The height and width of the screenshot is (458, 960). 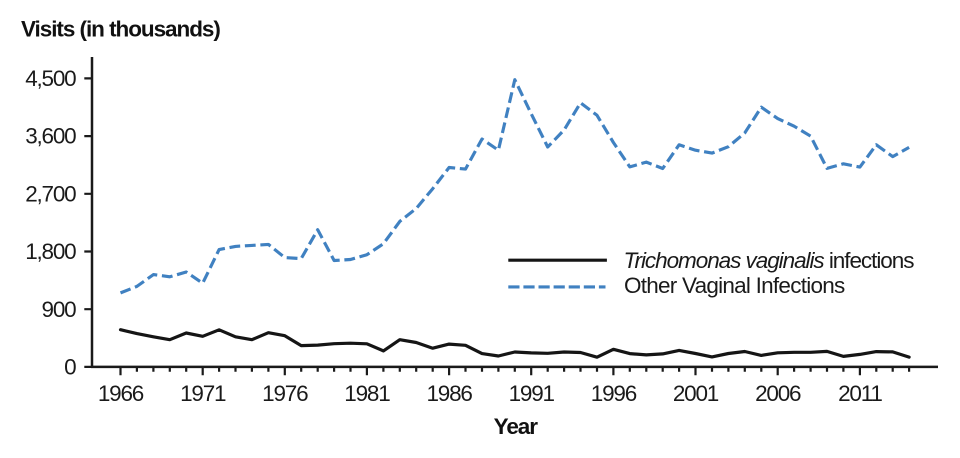 I want to click on svg-text: 2,700, so click(x=50, y=193).